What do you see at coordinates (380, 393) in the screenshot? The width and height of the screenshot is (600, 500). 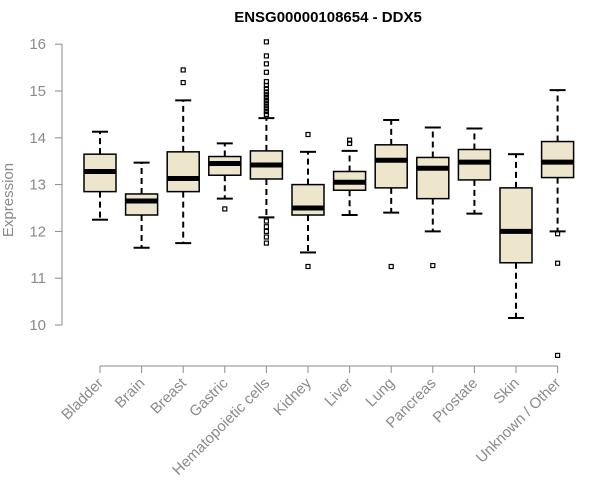 I see `x-tick-label: Lung` at bounding box center [380, 393].